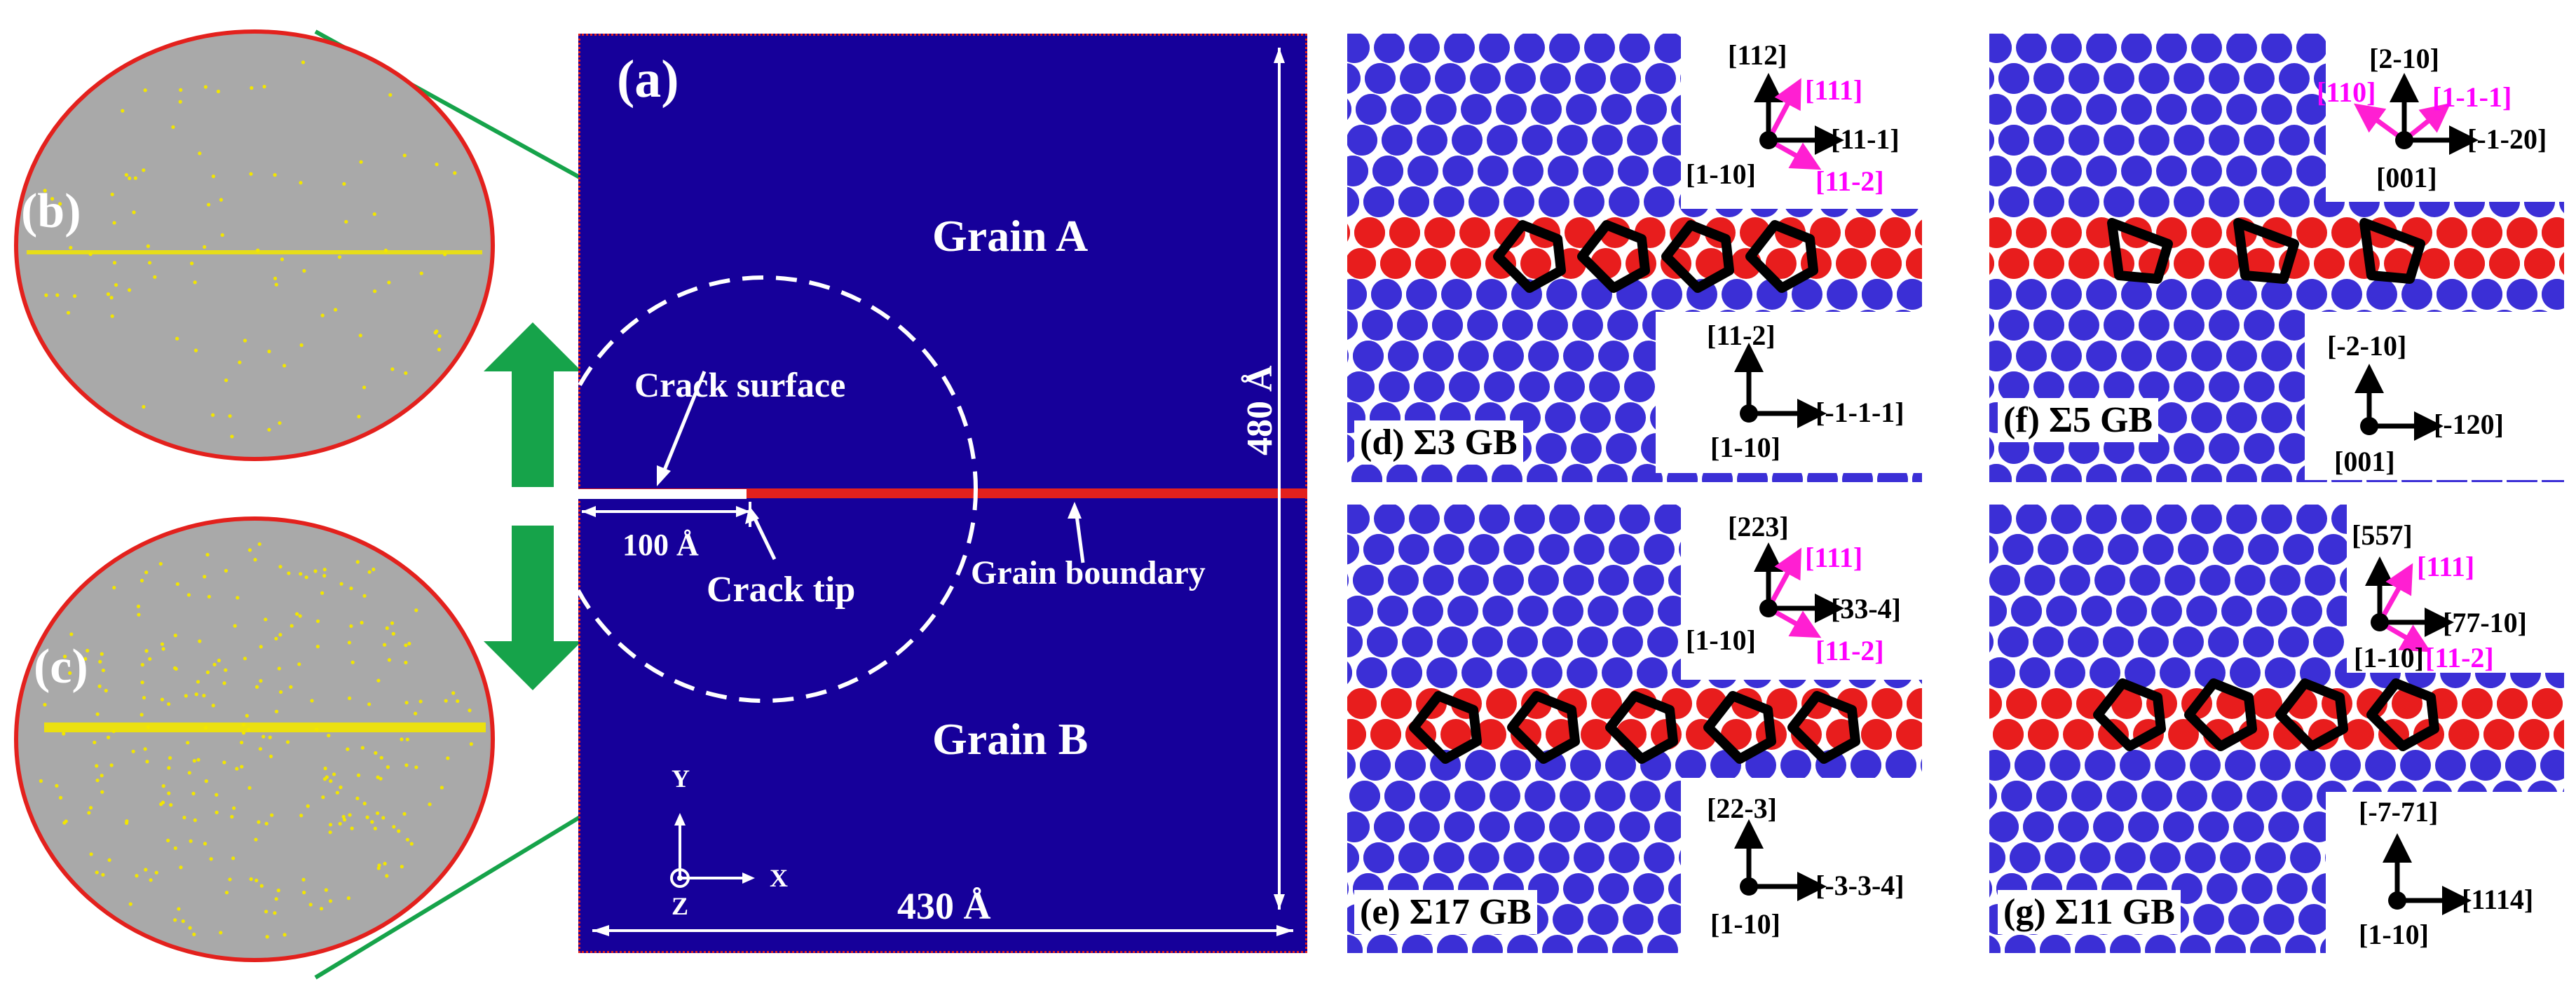 The width and height of the screenshot is (2576, 1000). Describe the element at coordinates (1721, 640) in the screenshot. I see `e-top-out: [1-10]` at that location.